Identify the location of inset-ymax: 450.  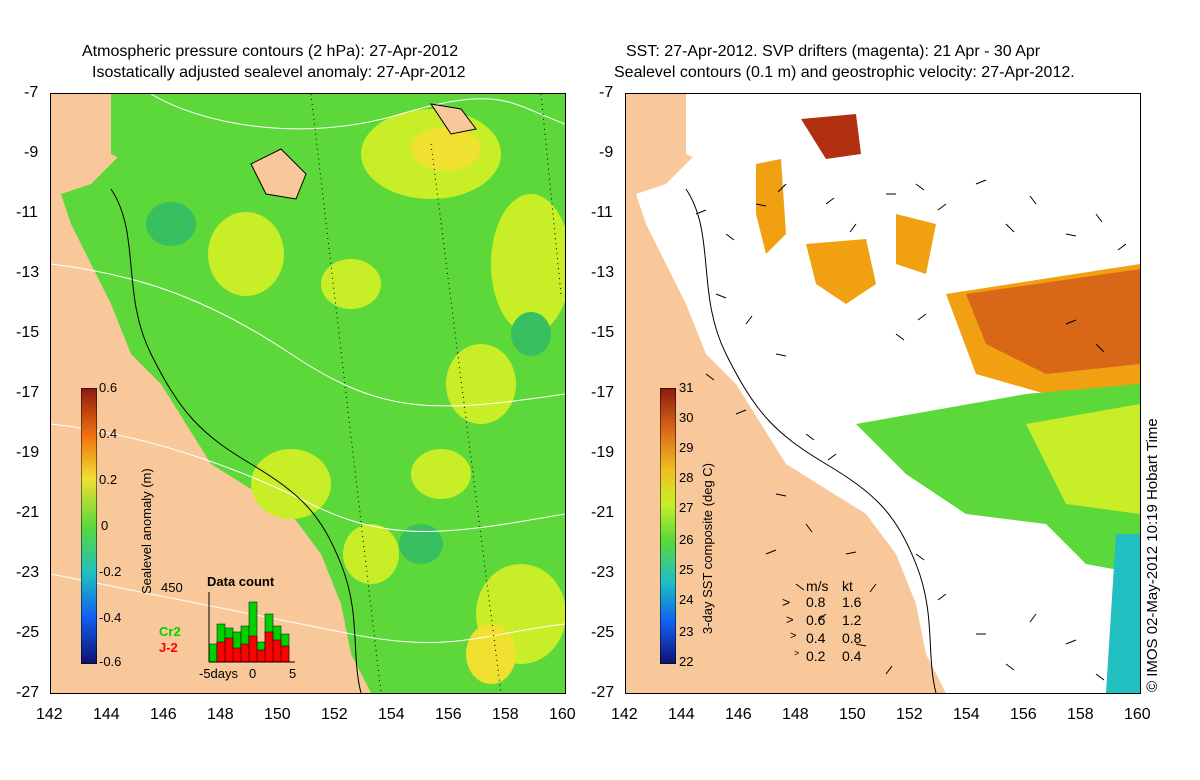
(172, 587).